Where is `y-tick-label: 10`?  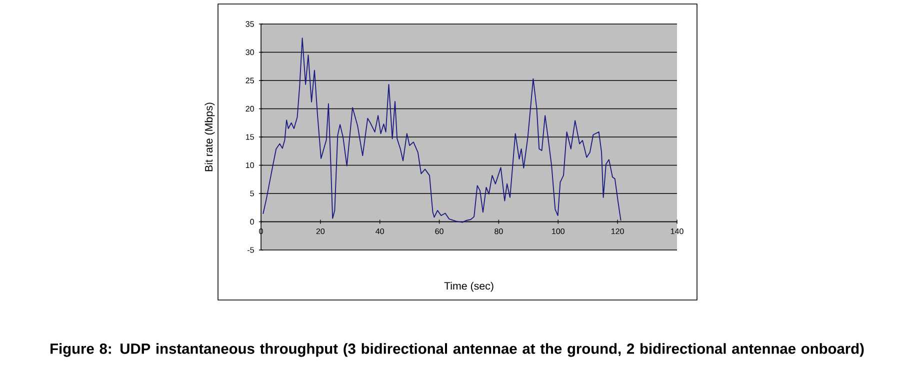 y-tick-label: 10 is located at coordinates (250, 165).